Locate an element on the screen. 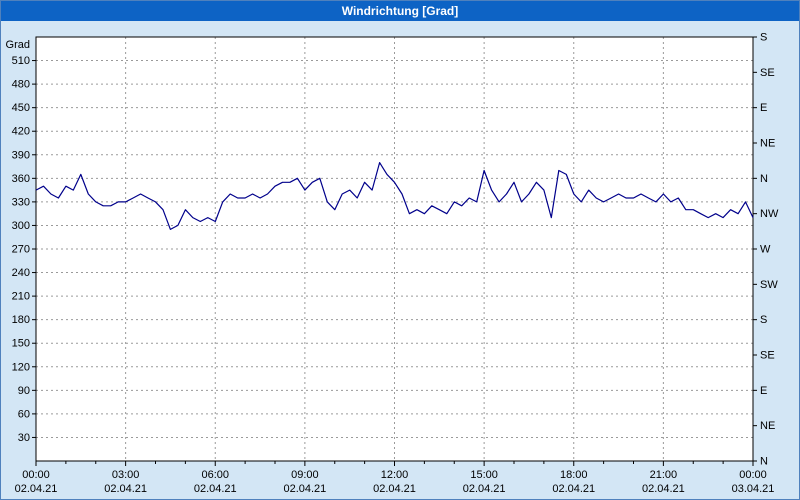  series-line is located at coordinates (394, 196).